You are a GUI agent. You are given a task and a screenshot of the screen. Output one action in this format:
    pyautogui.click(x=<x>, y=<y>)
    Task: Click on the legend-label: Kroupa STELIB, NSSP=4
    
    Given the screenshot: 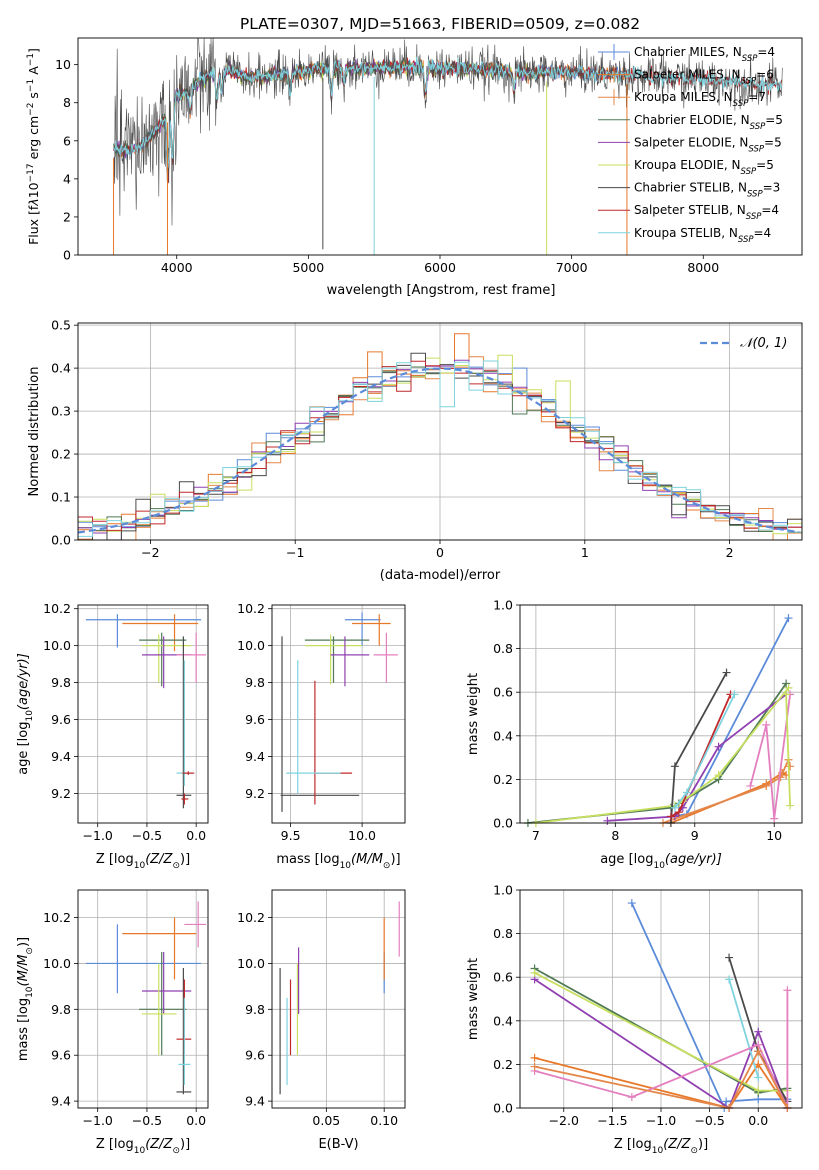 What is the action you would take?
    pyautogui.click(x=702, y=235)
    